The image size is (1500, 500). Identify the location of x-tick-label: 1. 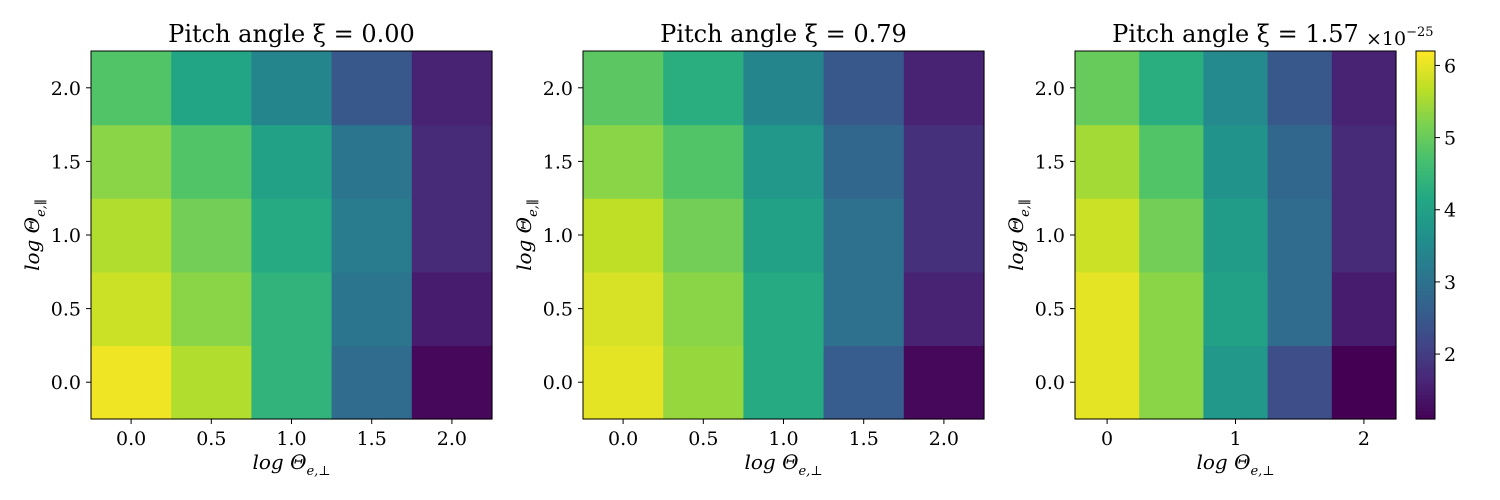
(1235, 439).